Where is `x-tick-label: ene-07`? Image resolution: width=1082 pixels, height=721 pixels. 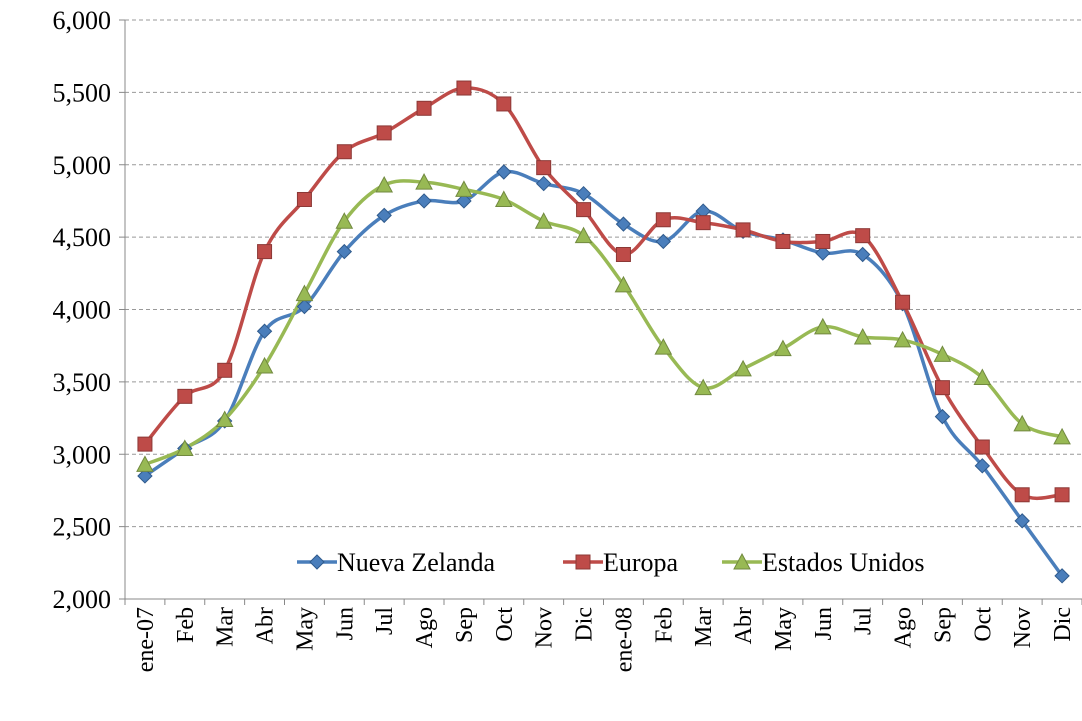
x-tick-label: ene-07 is located at coordinates (146, 639).